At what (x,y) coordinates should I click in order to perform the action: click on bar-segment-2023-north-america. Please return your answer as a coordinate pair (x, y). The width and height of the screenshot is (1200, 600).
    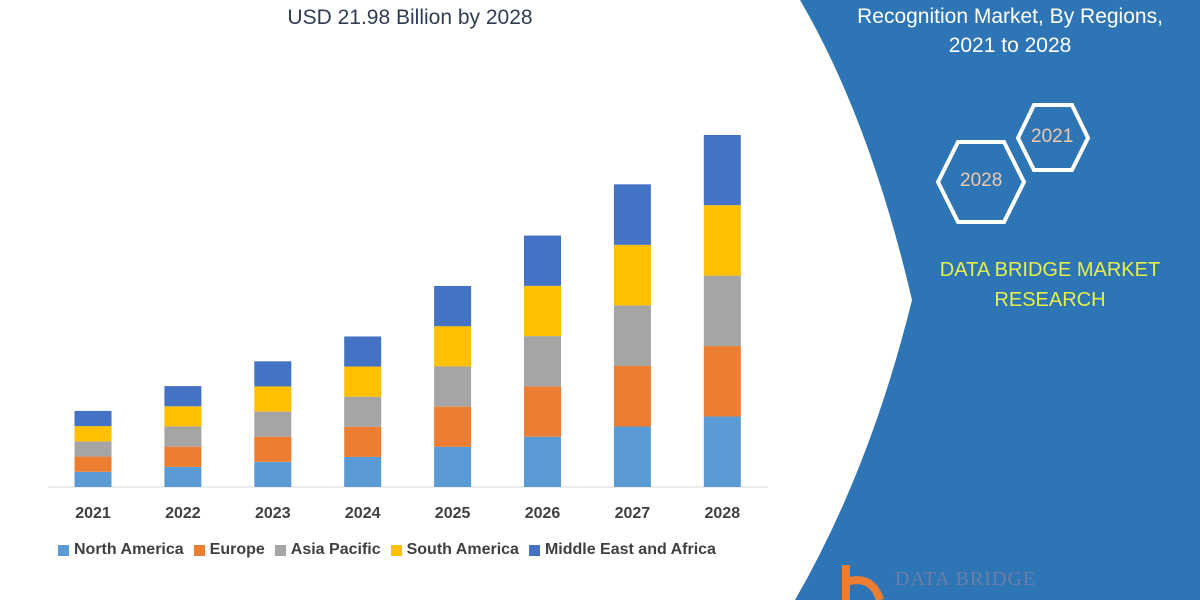
    Looking at the image, I should click on (273, 474).